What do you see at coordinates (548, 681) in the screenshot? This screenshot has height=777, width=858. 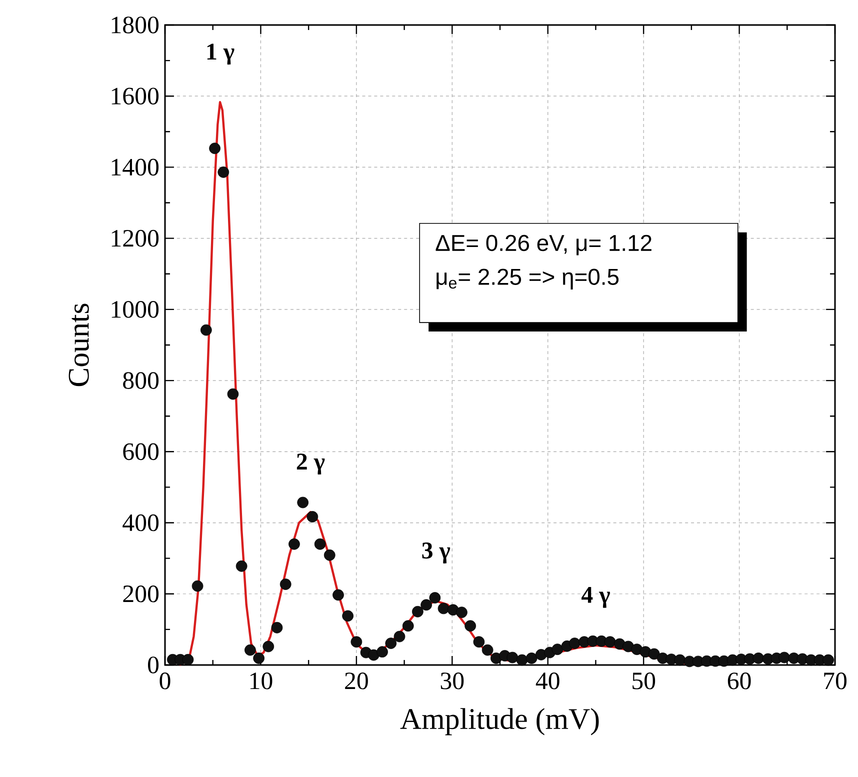 I see `x-tick-label: 40` at bounding box center [548, 681].